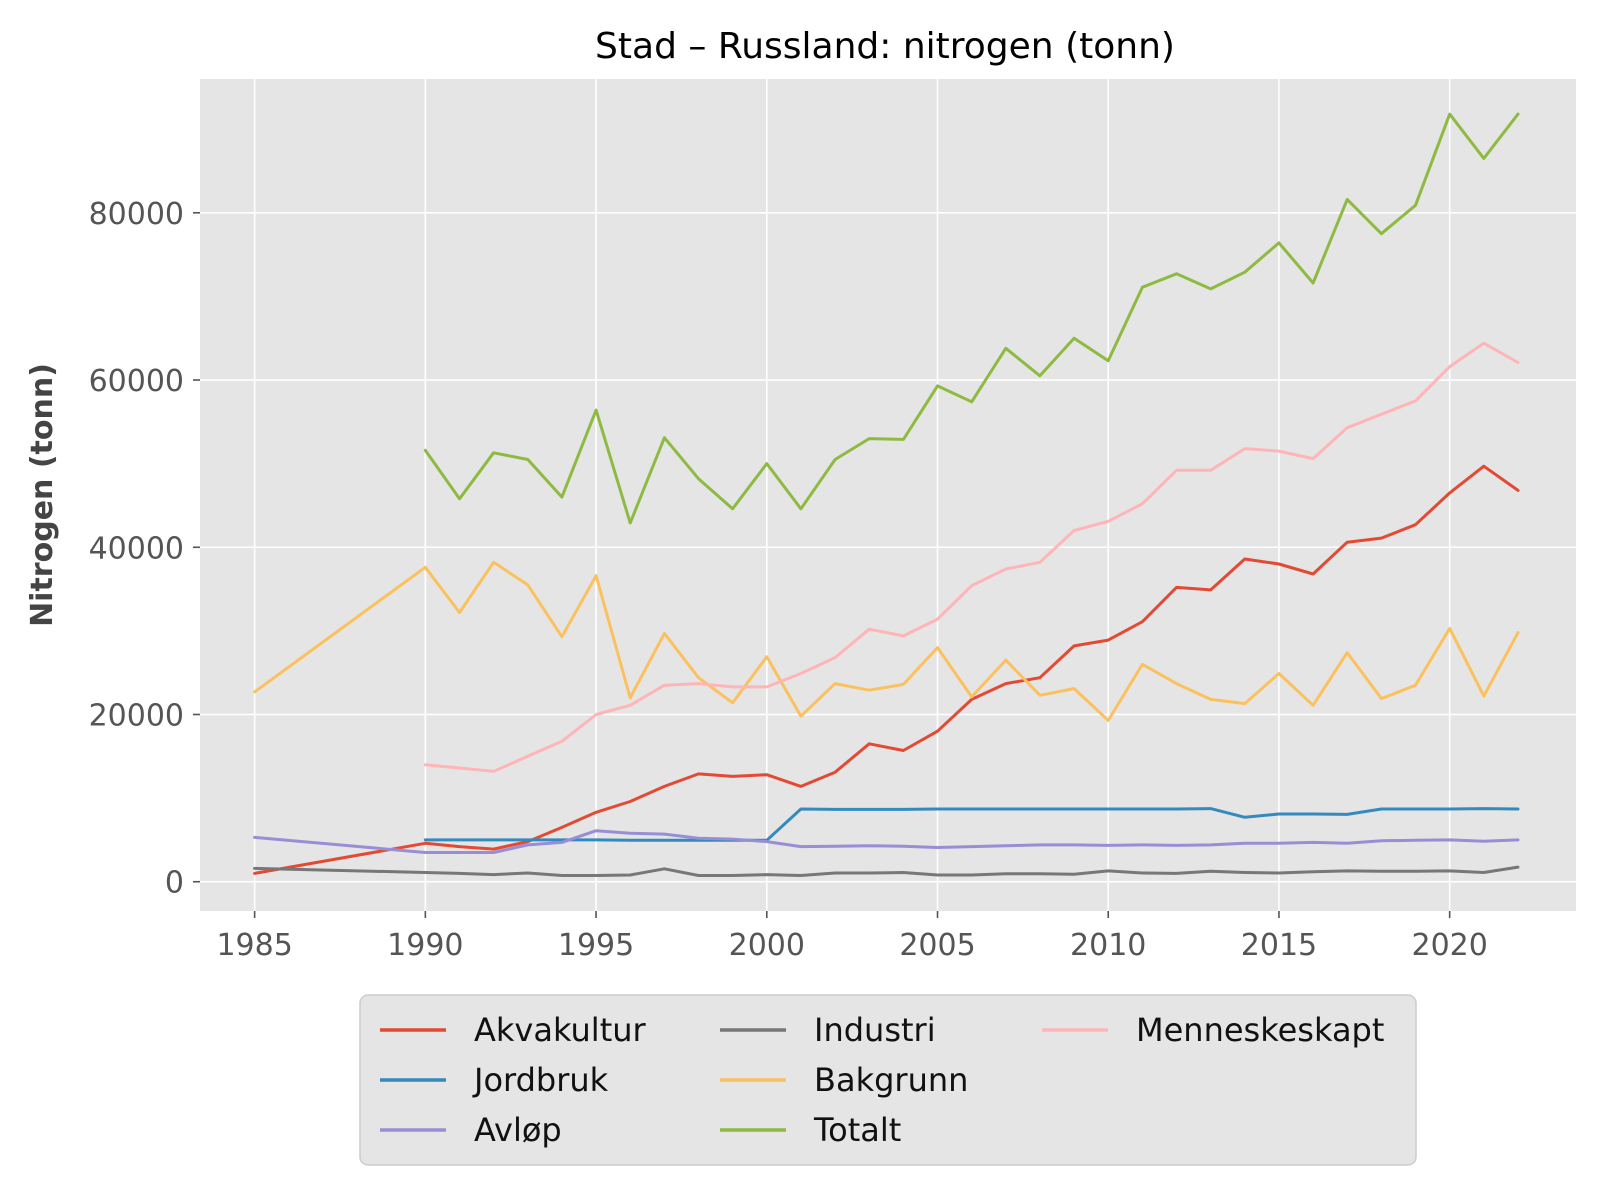 This screenshot has height=1200, width=1600. I want to click on series-line-avløp, so click(886, 841).